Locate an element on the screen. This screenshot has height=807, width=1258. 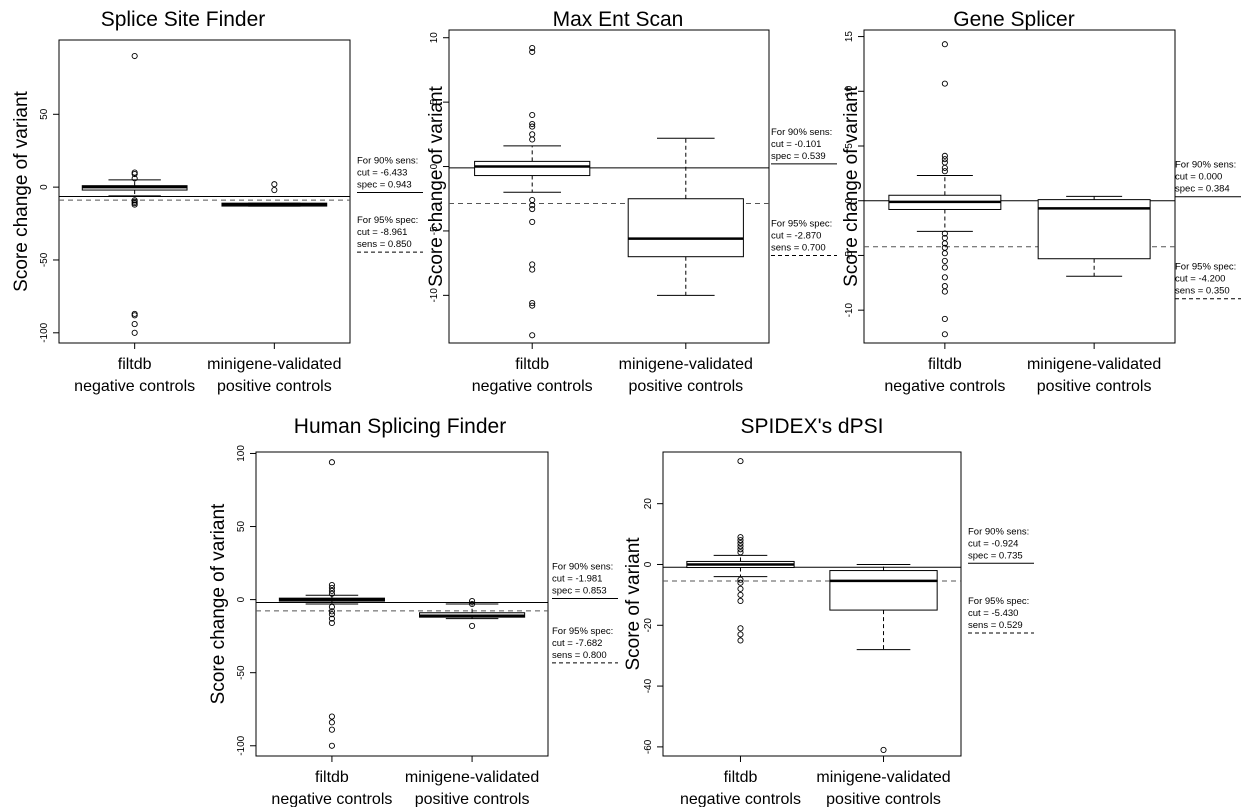
y-axis-label: Score of variant is located at coordinates (633, 604).